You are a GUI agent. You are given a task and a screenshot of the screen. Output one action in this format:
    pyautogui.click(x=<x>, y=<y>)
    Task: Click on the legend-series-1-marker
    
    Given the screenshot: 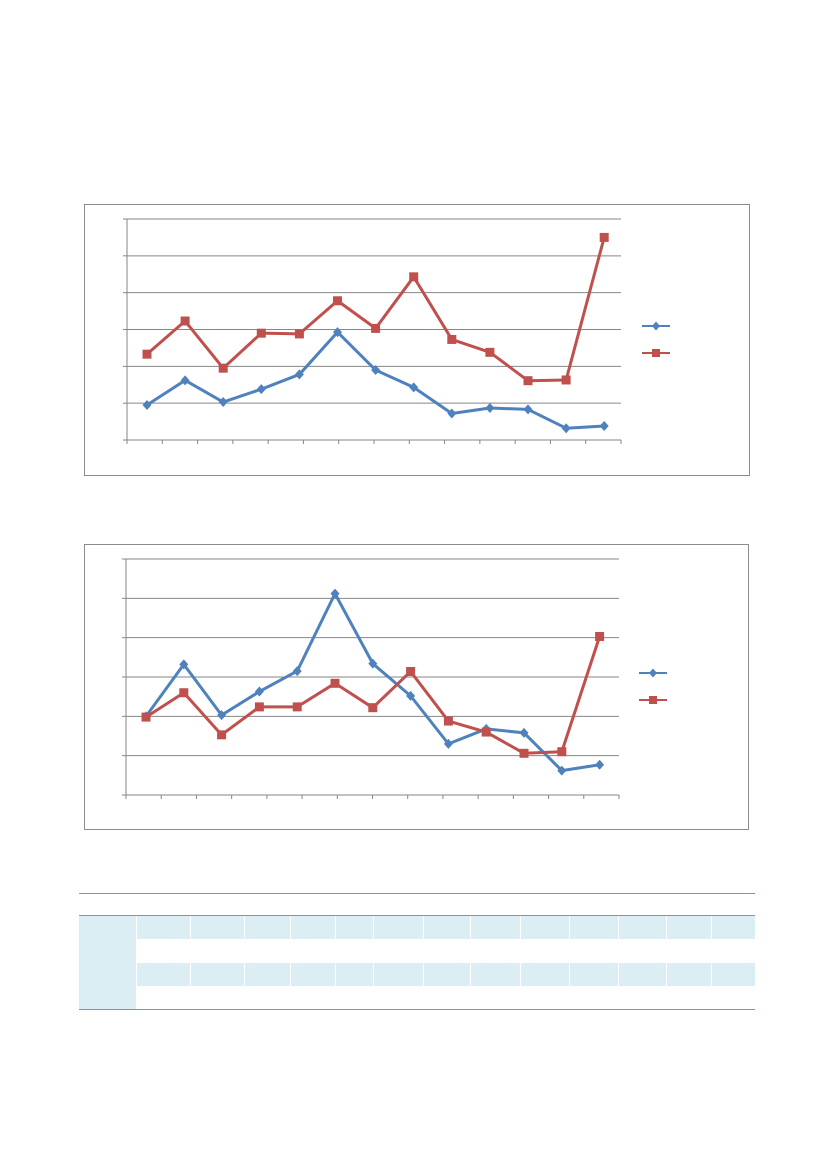 What is the action you would take?
    pyautogui.click(x=656, y=326)
    